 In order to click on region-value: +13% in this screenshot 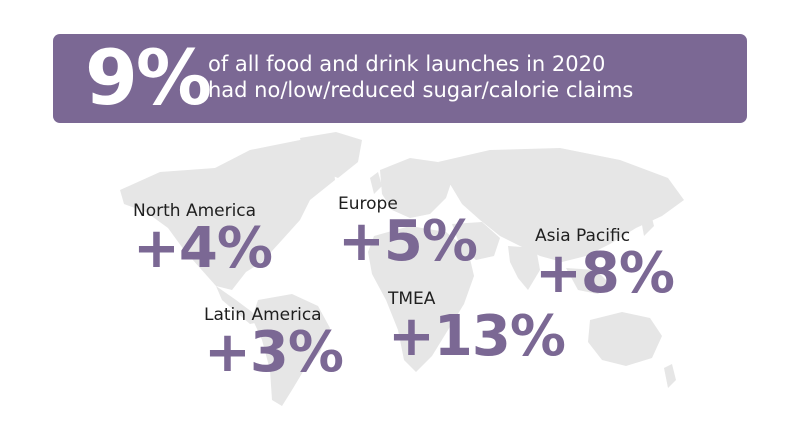, I will do `click(477, 336)`.